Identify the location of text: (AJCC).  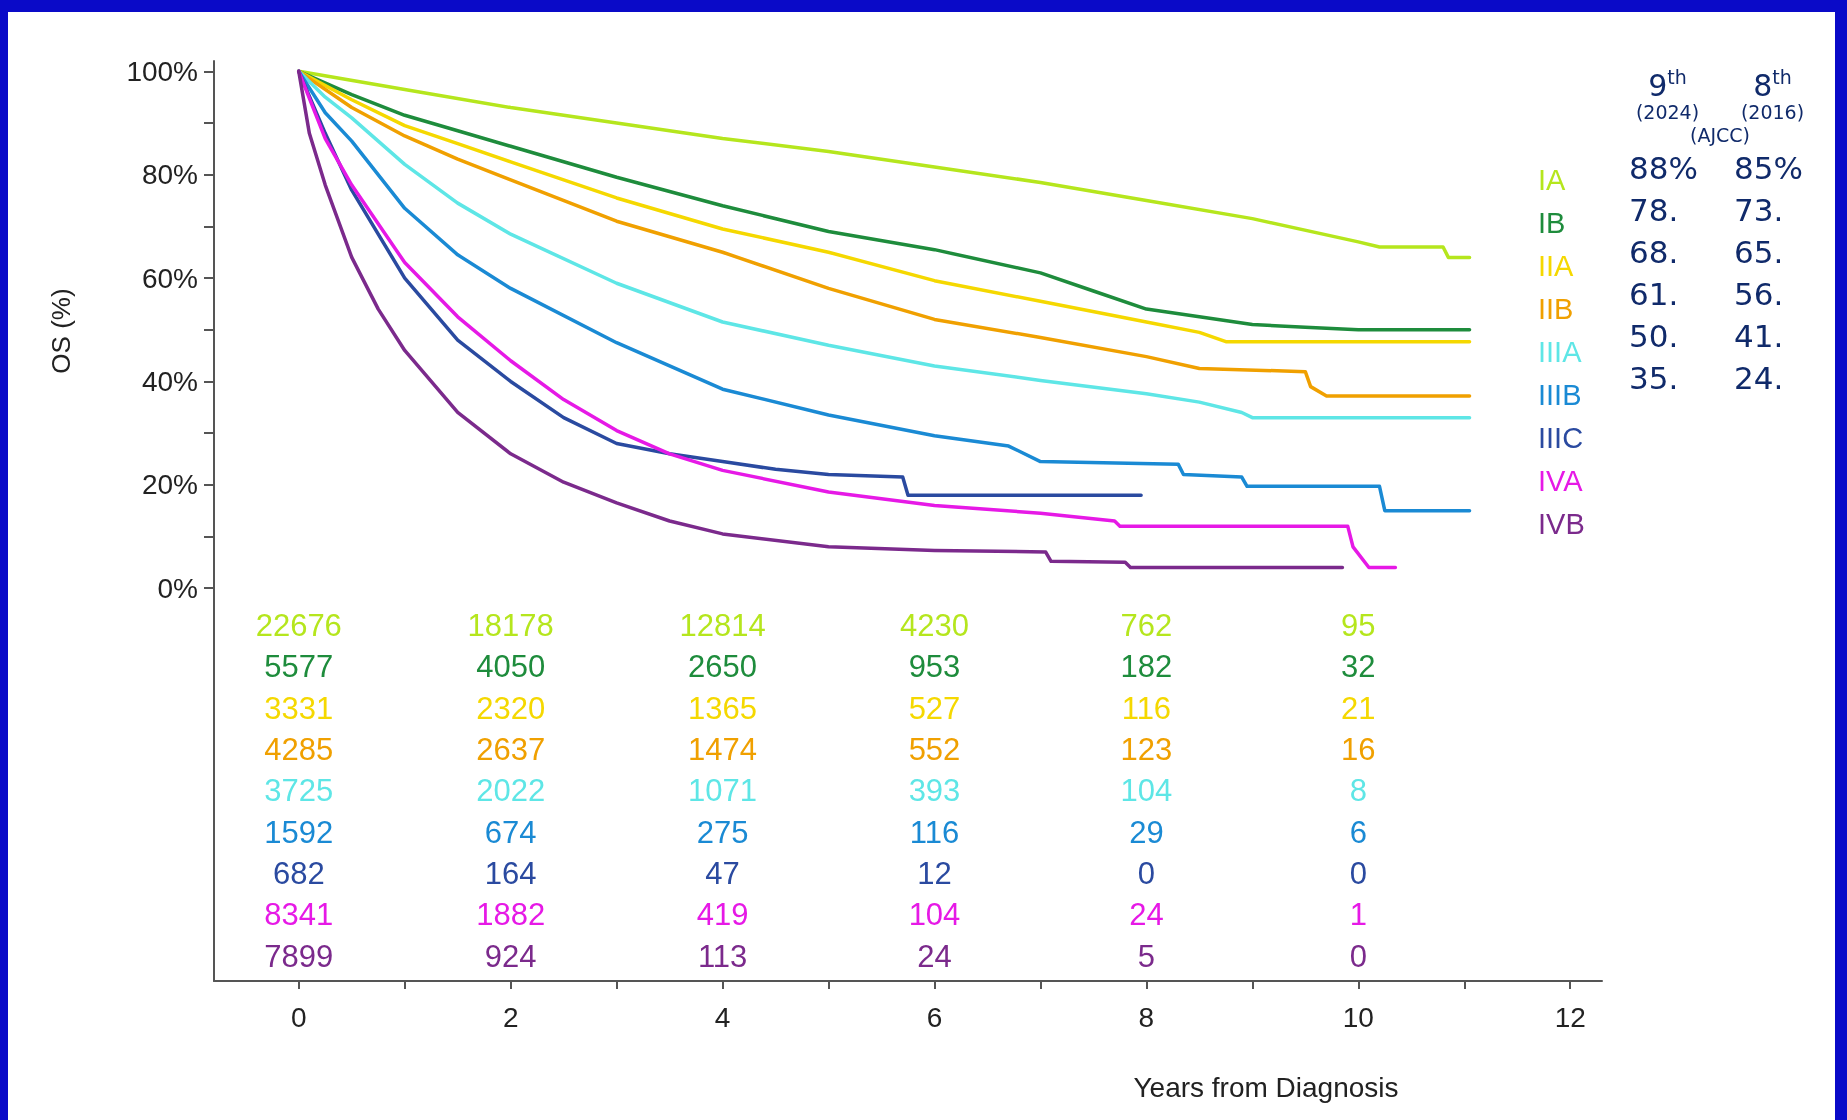
(1720, 135).